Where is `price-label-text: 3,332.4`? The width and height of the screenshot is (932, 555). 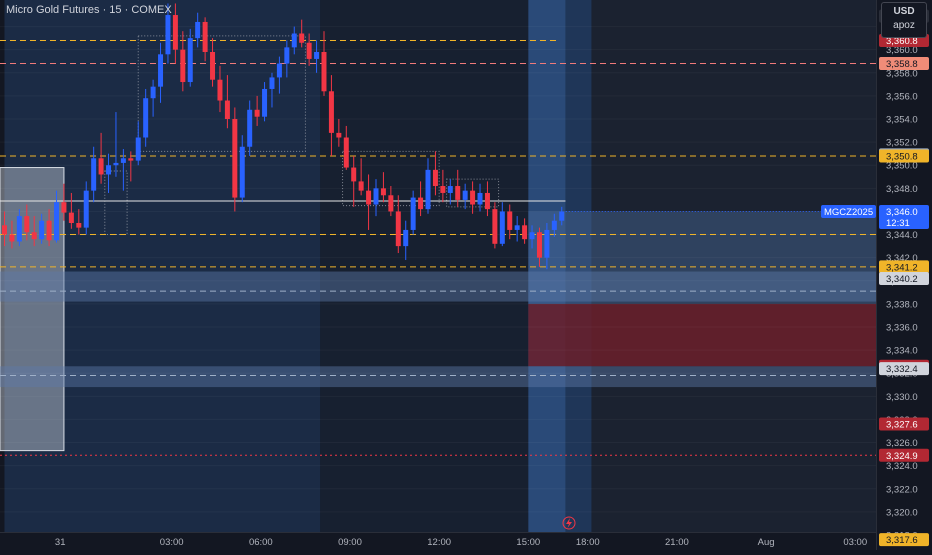 price-label-text: 3,332.4 is located at coordinates (902, 369).